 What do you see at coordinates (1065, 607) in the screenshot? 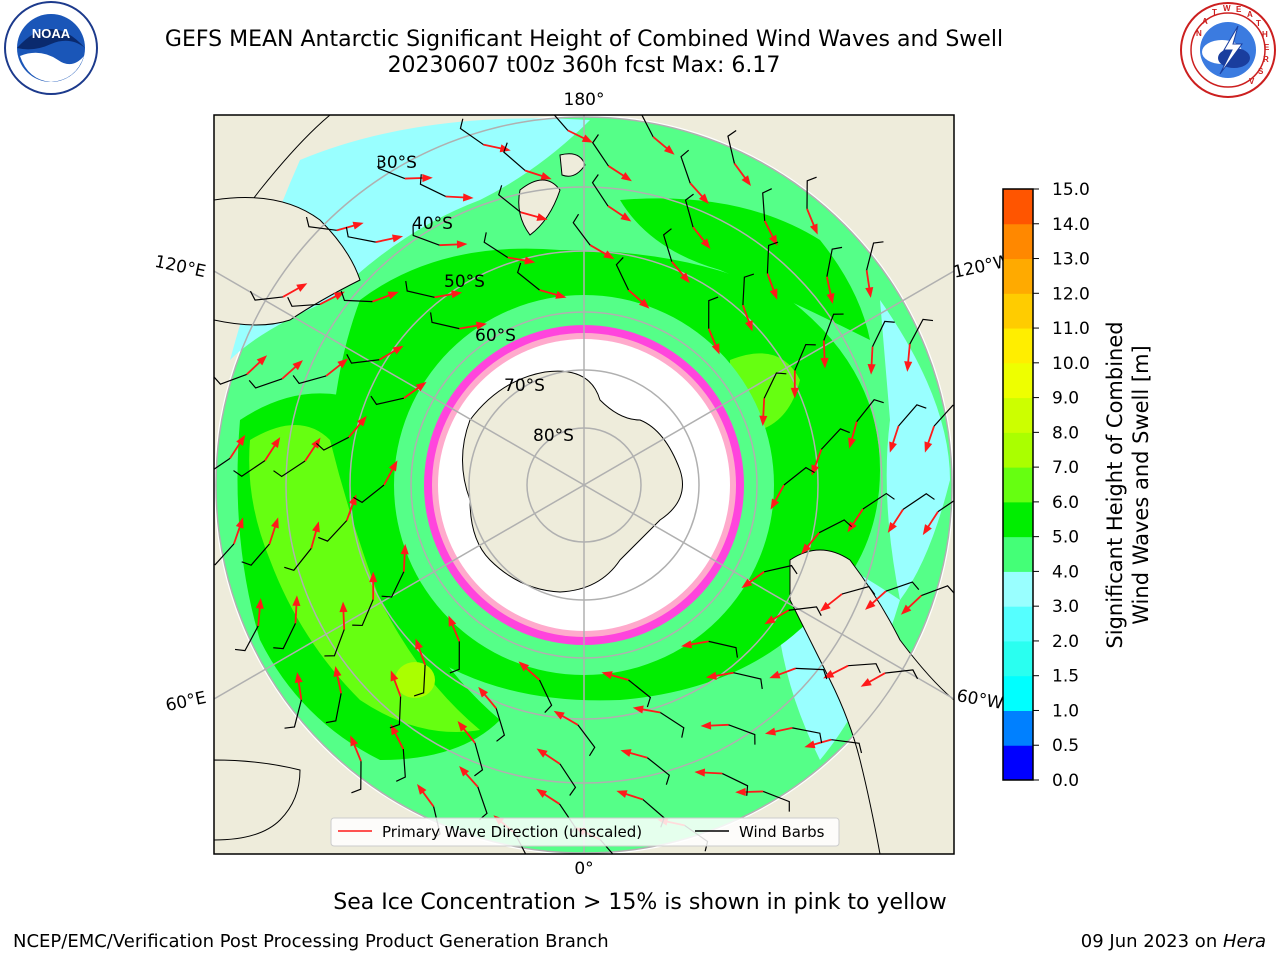
I see `colorbar-tick-label: 3.0` at bounding box center [1065, 607].